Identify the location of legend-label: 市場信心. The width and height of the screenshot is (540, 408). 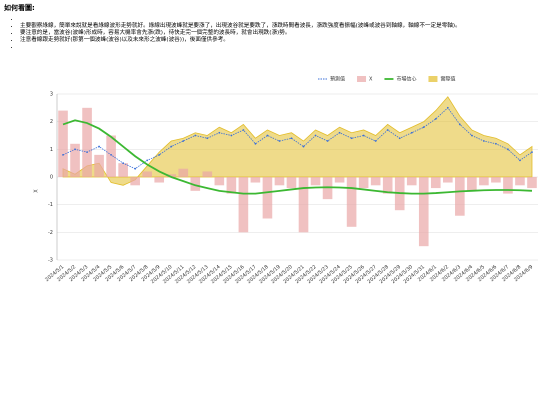
(406, 79).